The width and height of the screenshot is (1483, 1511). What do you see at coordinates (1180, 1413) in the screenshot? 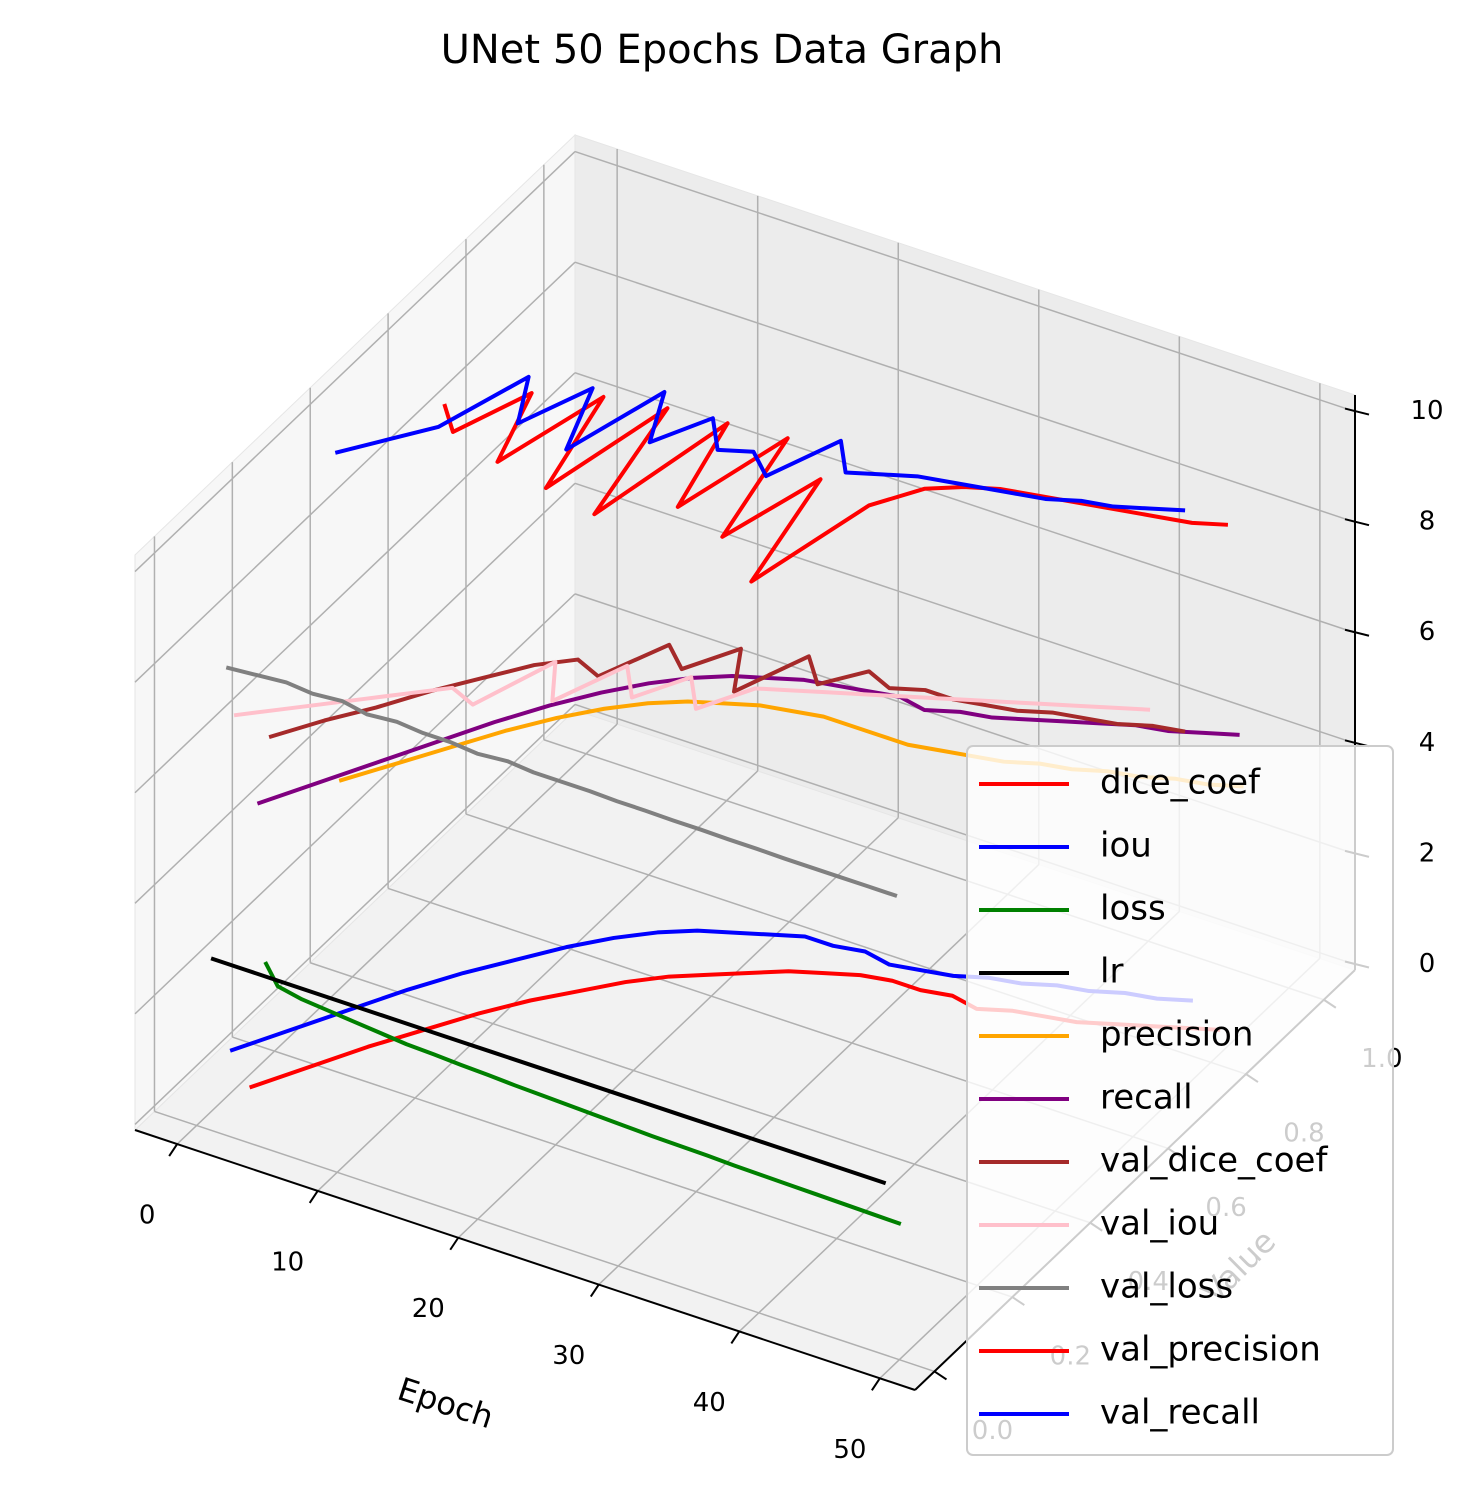
I see `legend-label: val_recall` at bounding box center [1180, 1413].